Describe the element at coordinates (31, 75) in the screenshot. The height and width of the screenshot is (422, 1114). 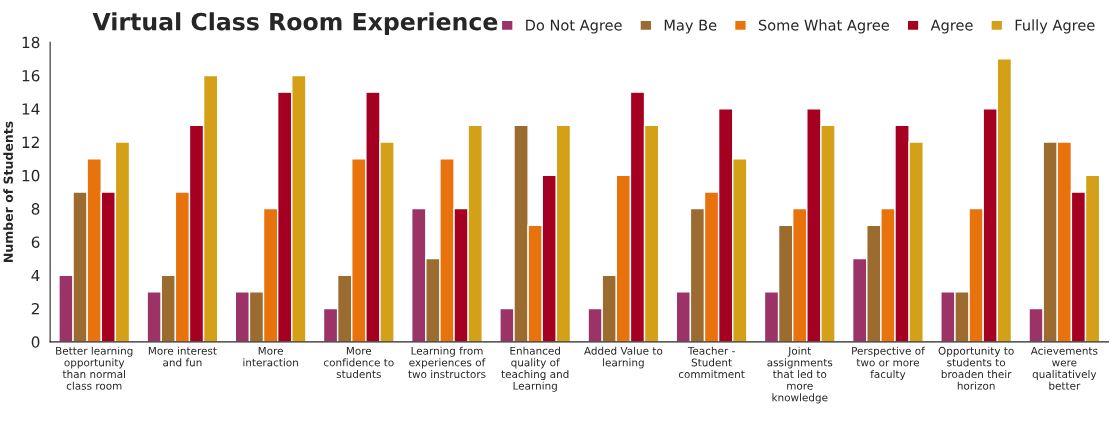
I see `y-tick-label: 16` at that location.